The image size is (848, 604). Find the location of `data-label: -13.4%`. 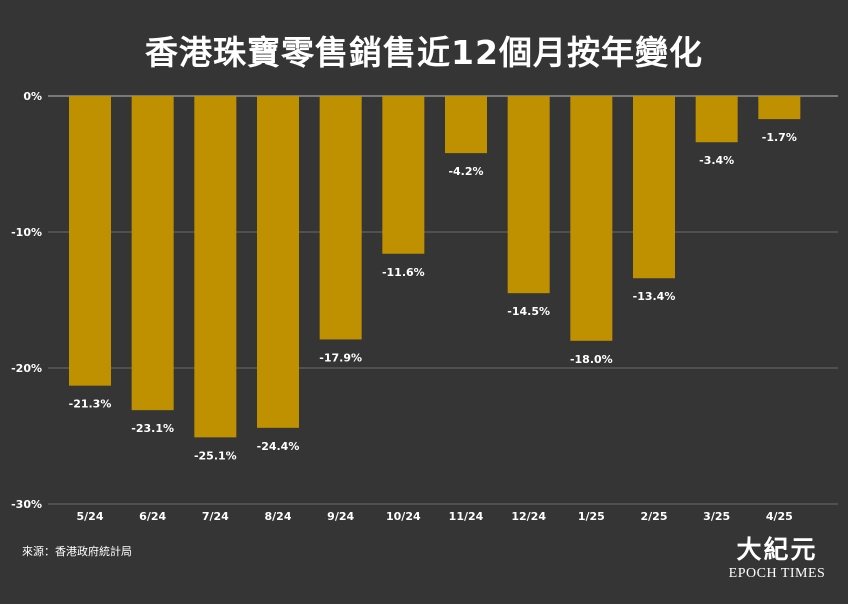

data-label: -13.4% is located at coordinates (654, 296).